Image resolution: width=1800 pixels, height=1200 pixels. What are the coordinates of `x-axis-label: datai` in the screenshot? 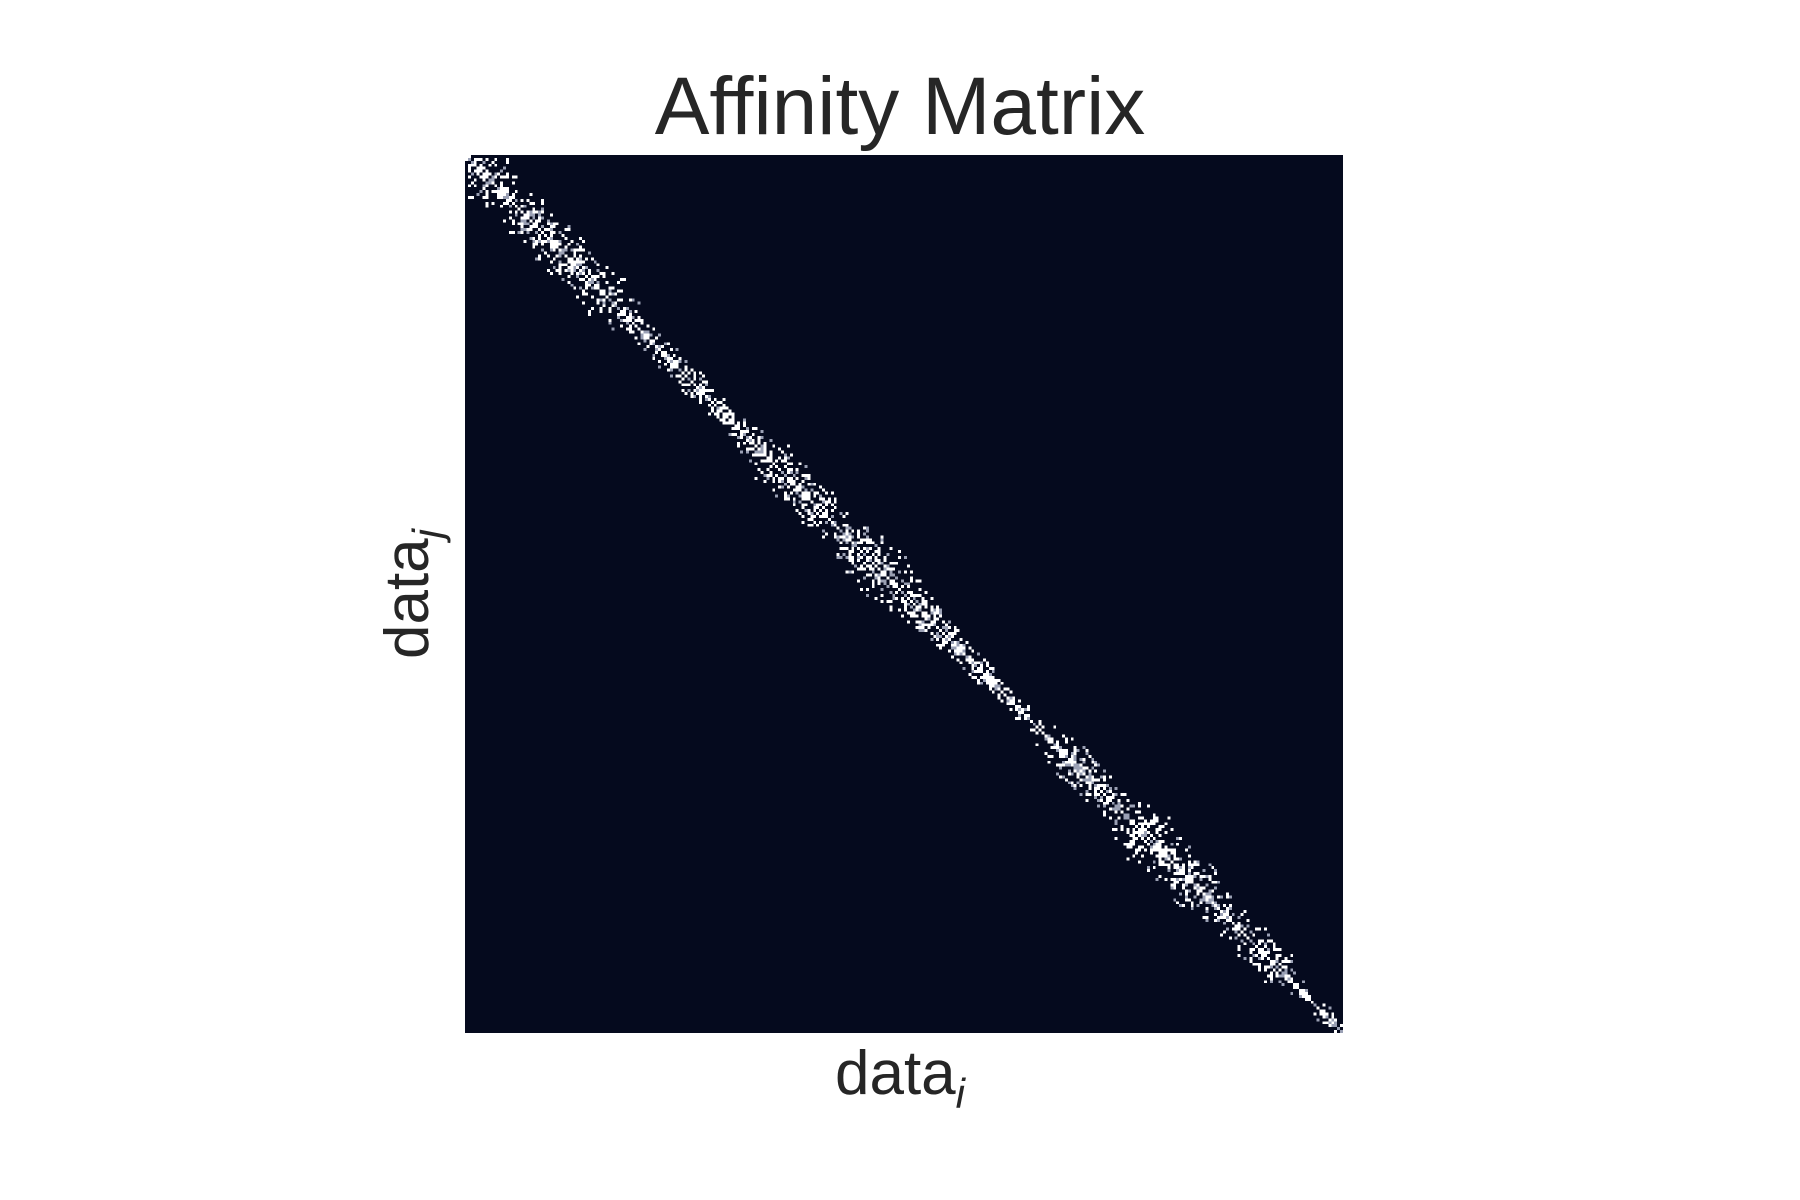 It's located at (900, 1078).